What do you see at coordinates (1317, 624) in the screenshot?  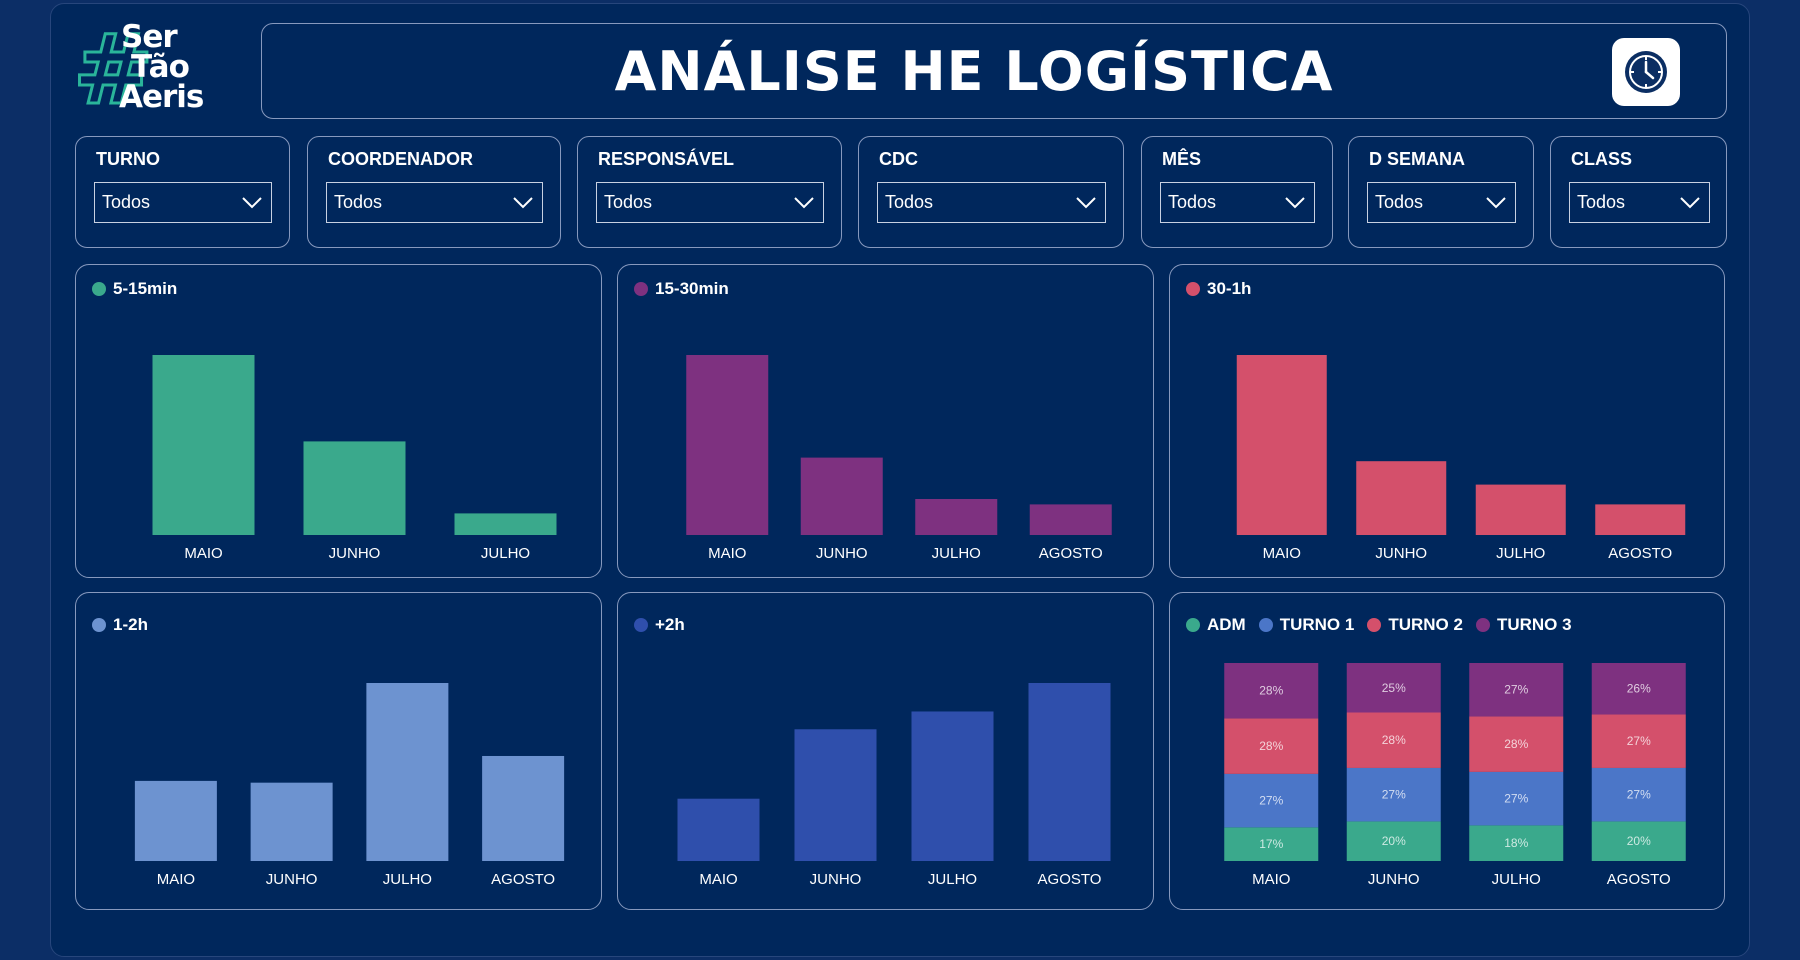 I see `legend-label: TURNO 1` at bounding box center [1317, 624].